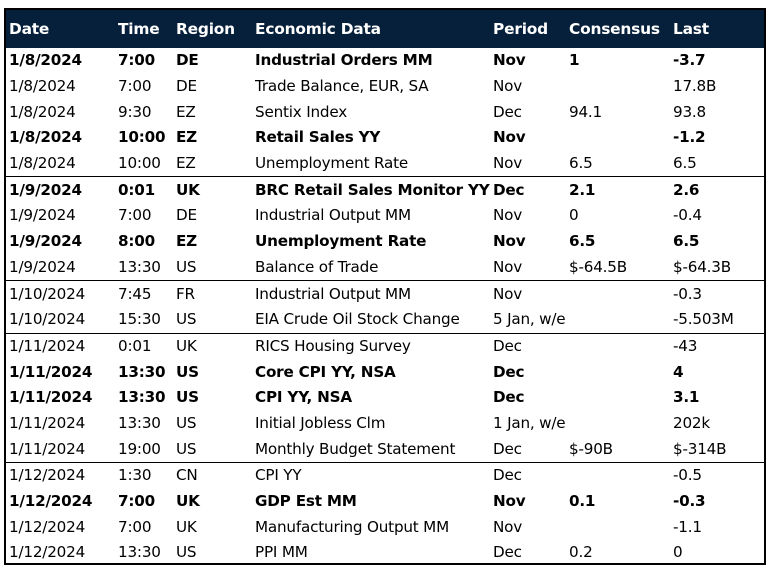 Image resolution: width=772 pixels, height=569 pixels. What do you see at coordinates (691, 422) in the screenshot?
I see `last-cell: 202k` at bounding box center [691, 422].